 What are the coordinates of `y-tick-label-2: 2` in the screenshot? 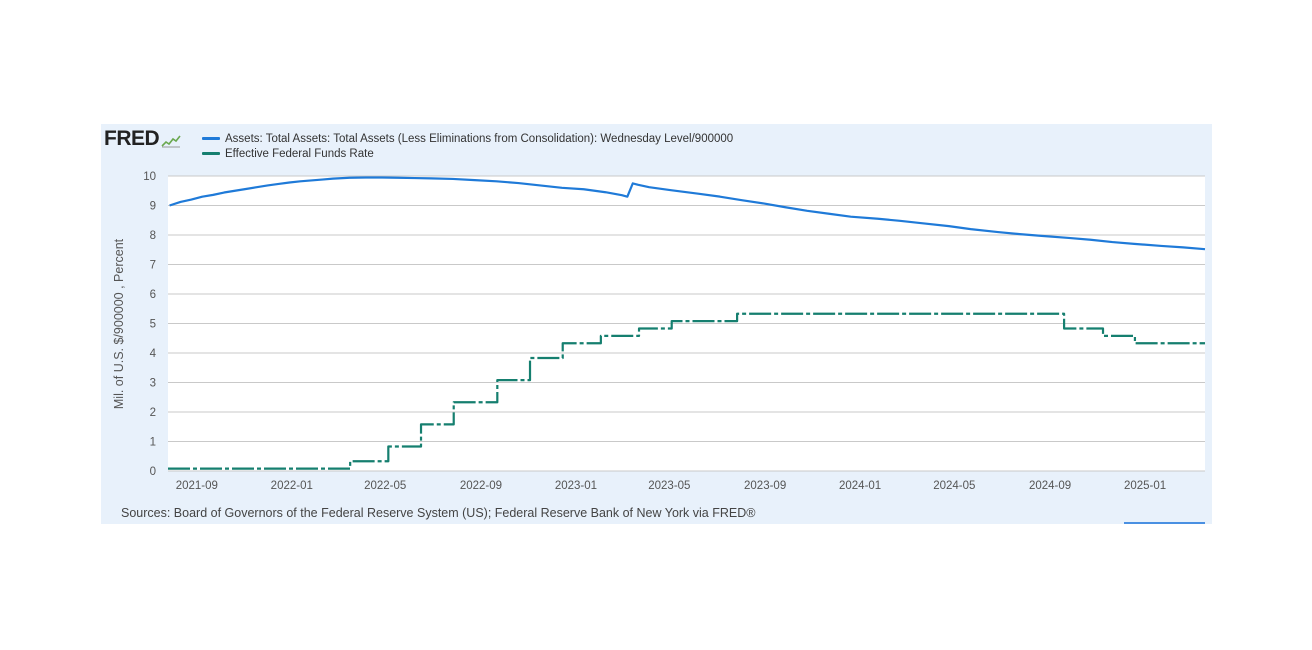 It's located at (153, 413).